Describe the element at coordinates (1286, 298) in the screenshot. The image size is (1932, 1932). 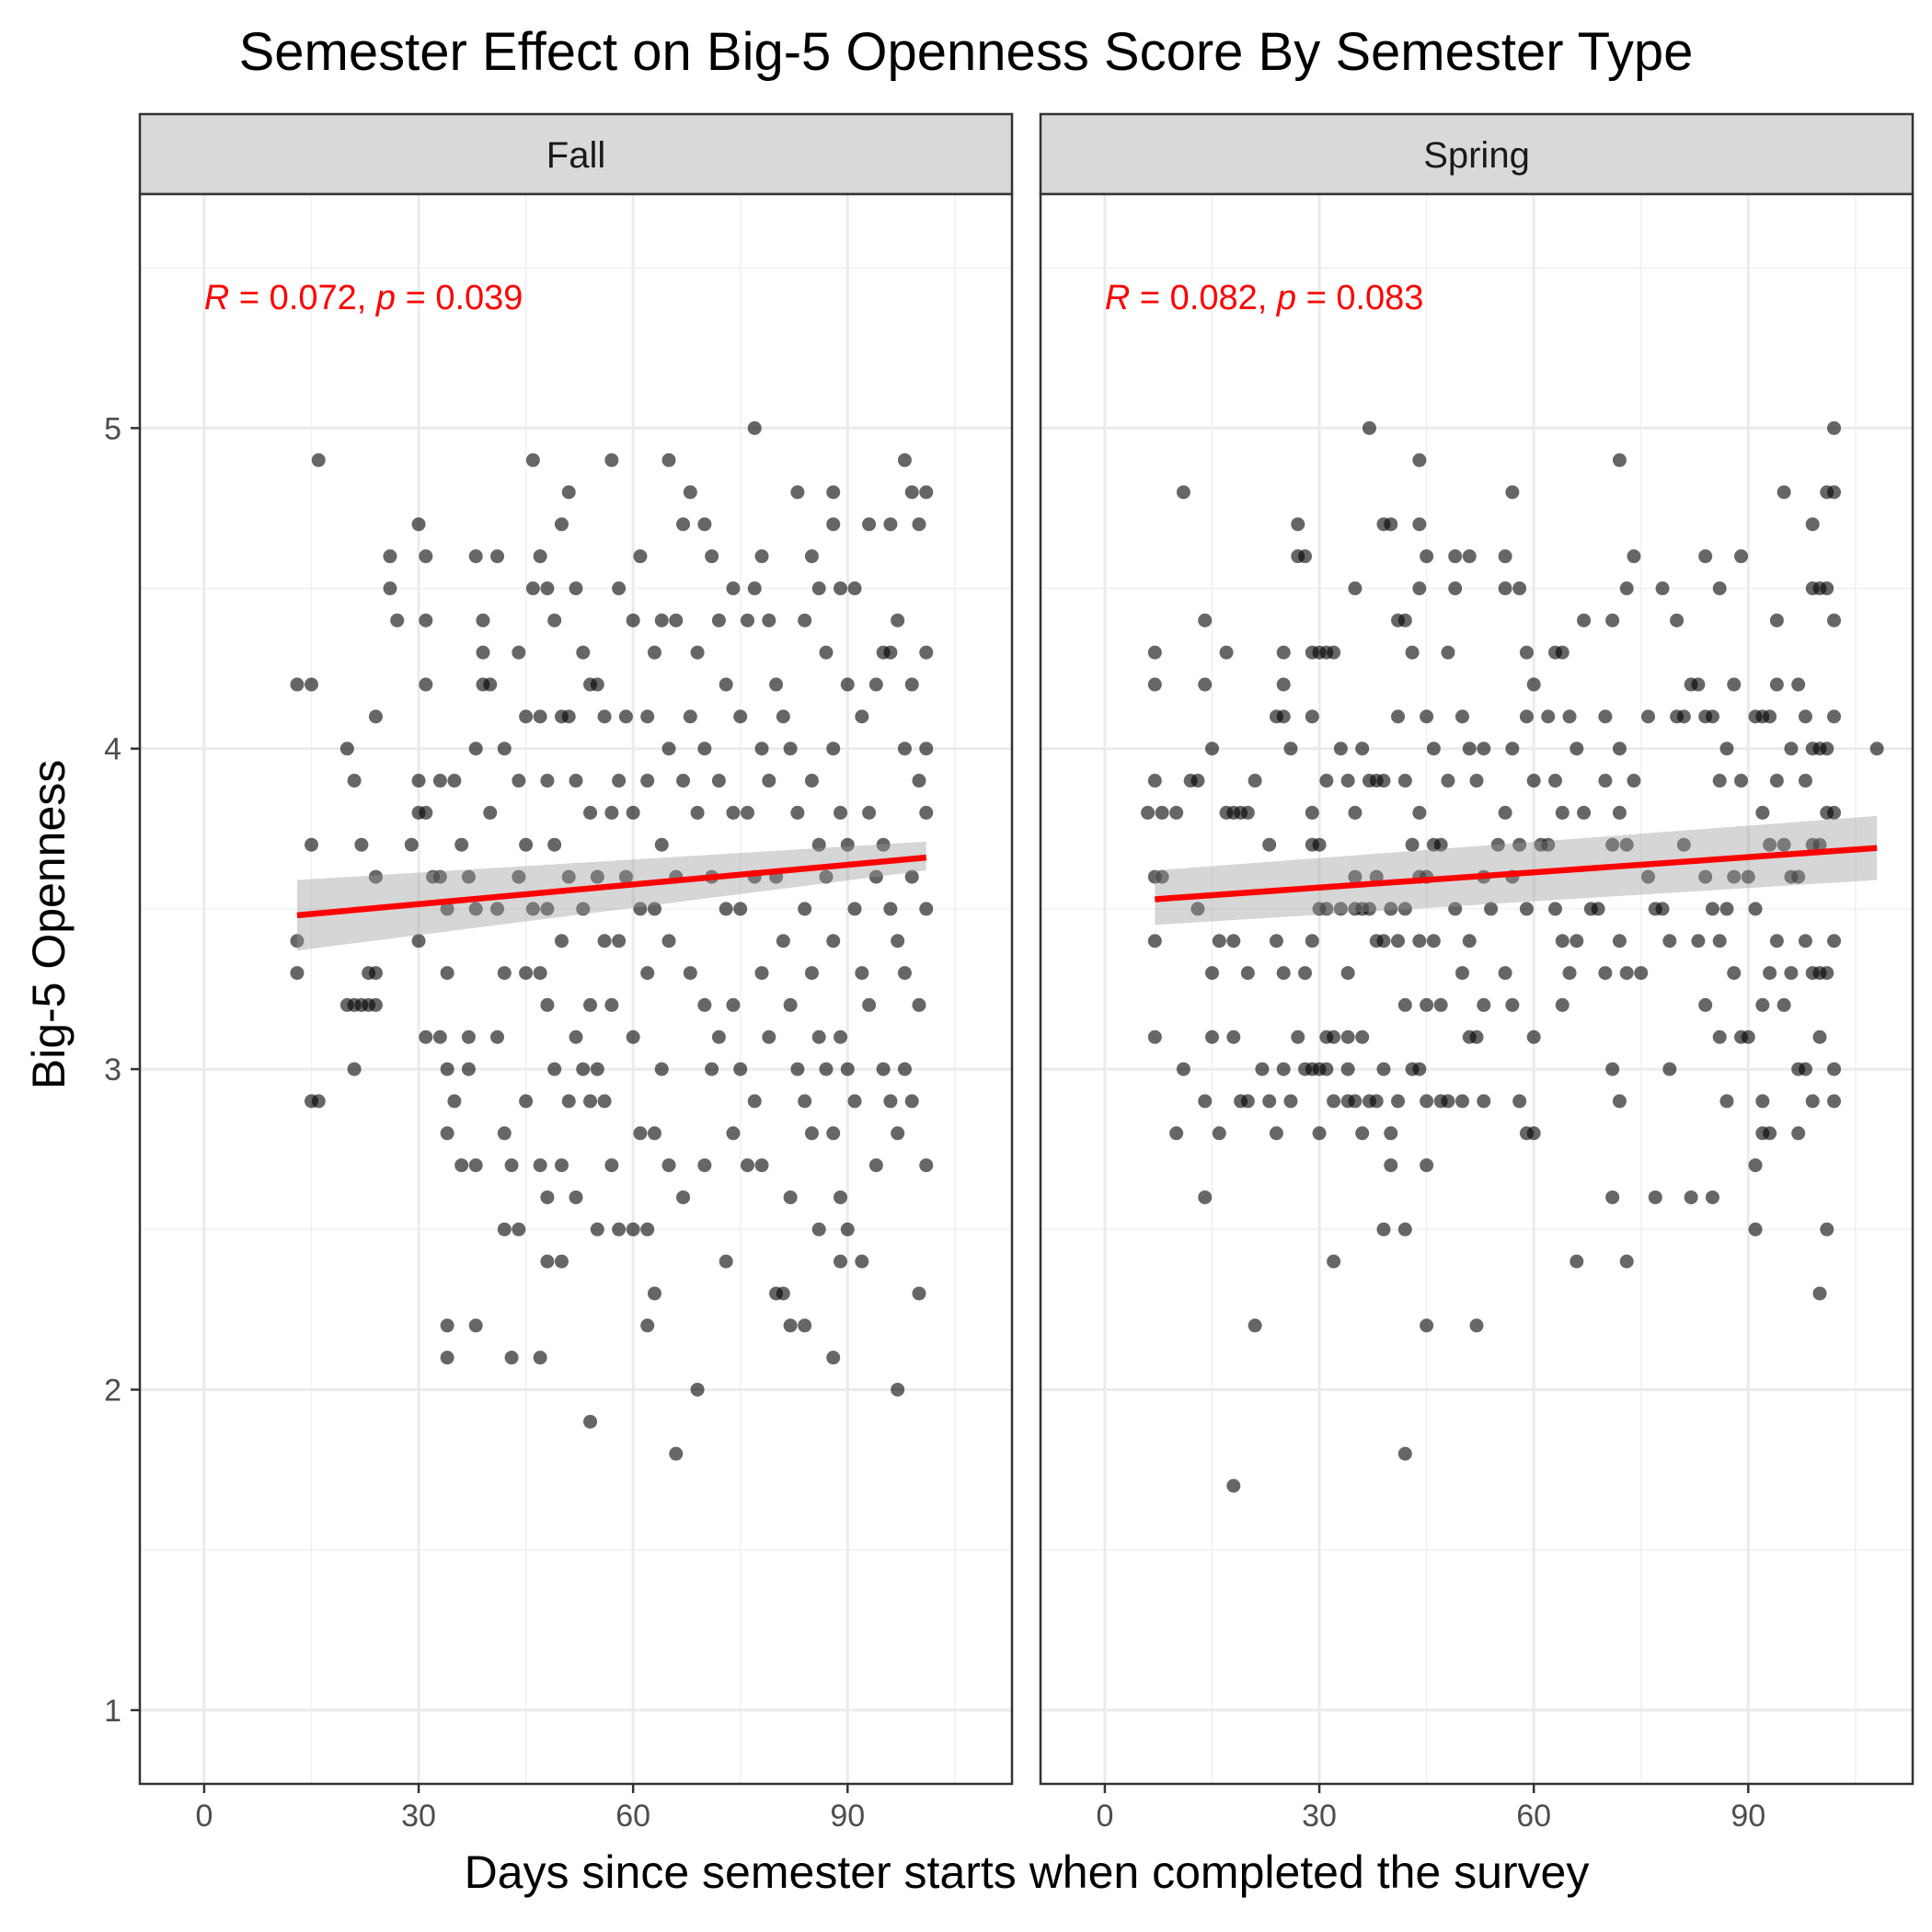
I see `annotation-part: p` at that location.